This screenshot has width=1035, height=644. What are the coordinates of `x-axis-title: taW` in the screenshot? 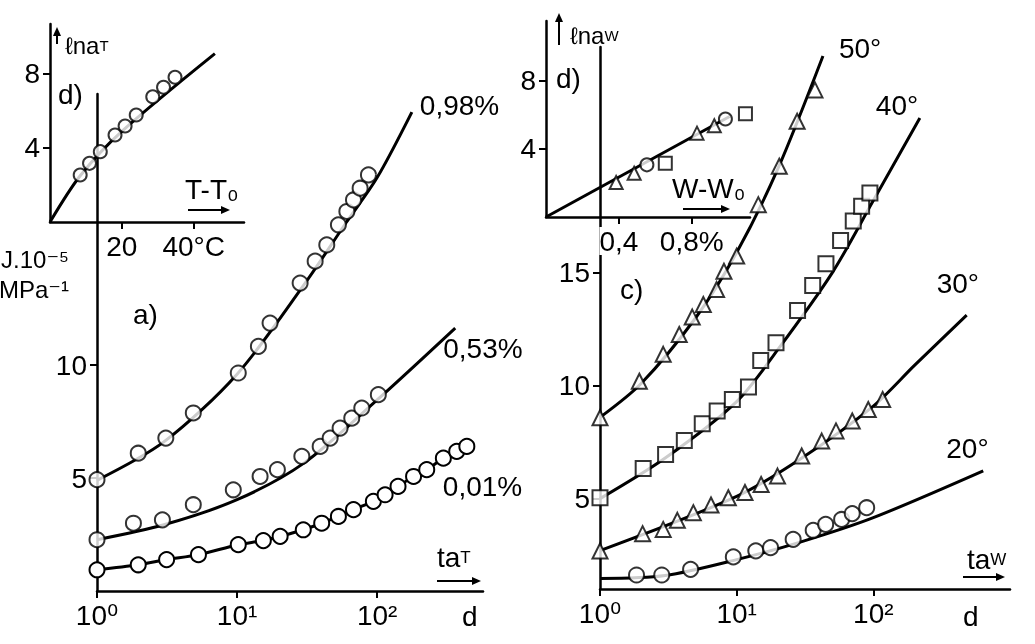 It's located at (987, 559).